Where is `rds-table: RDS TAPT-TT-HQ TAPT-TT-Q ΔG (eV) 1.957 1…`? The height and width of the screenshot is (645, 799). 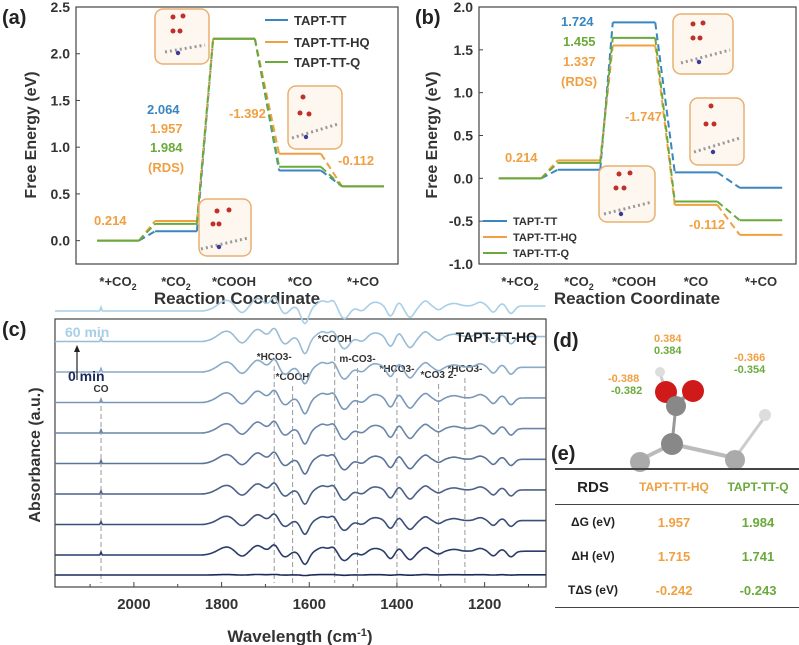 rds-table: RDS TAPT-TT-HQ TAPT-TT-Q ΔG (eV) 1.957 1… is located at coordinates (677, 538).